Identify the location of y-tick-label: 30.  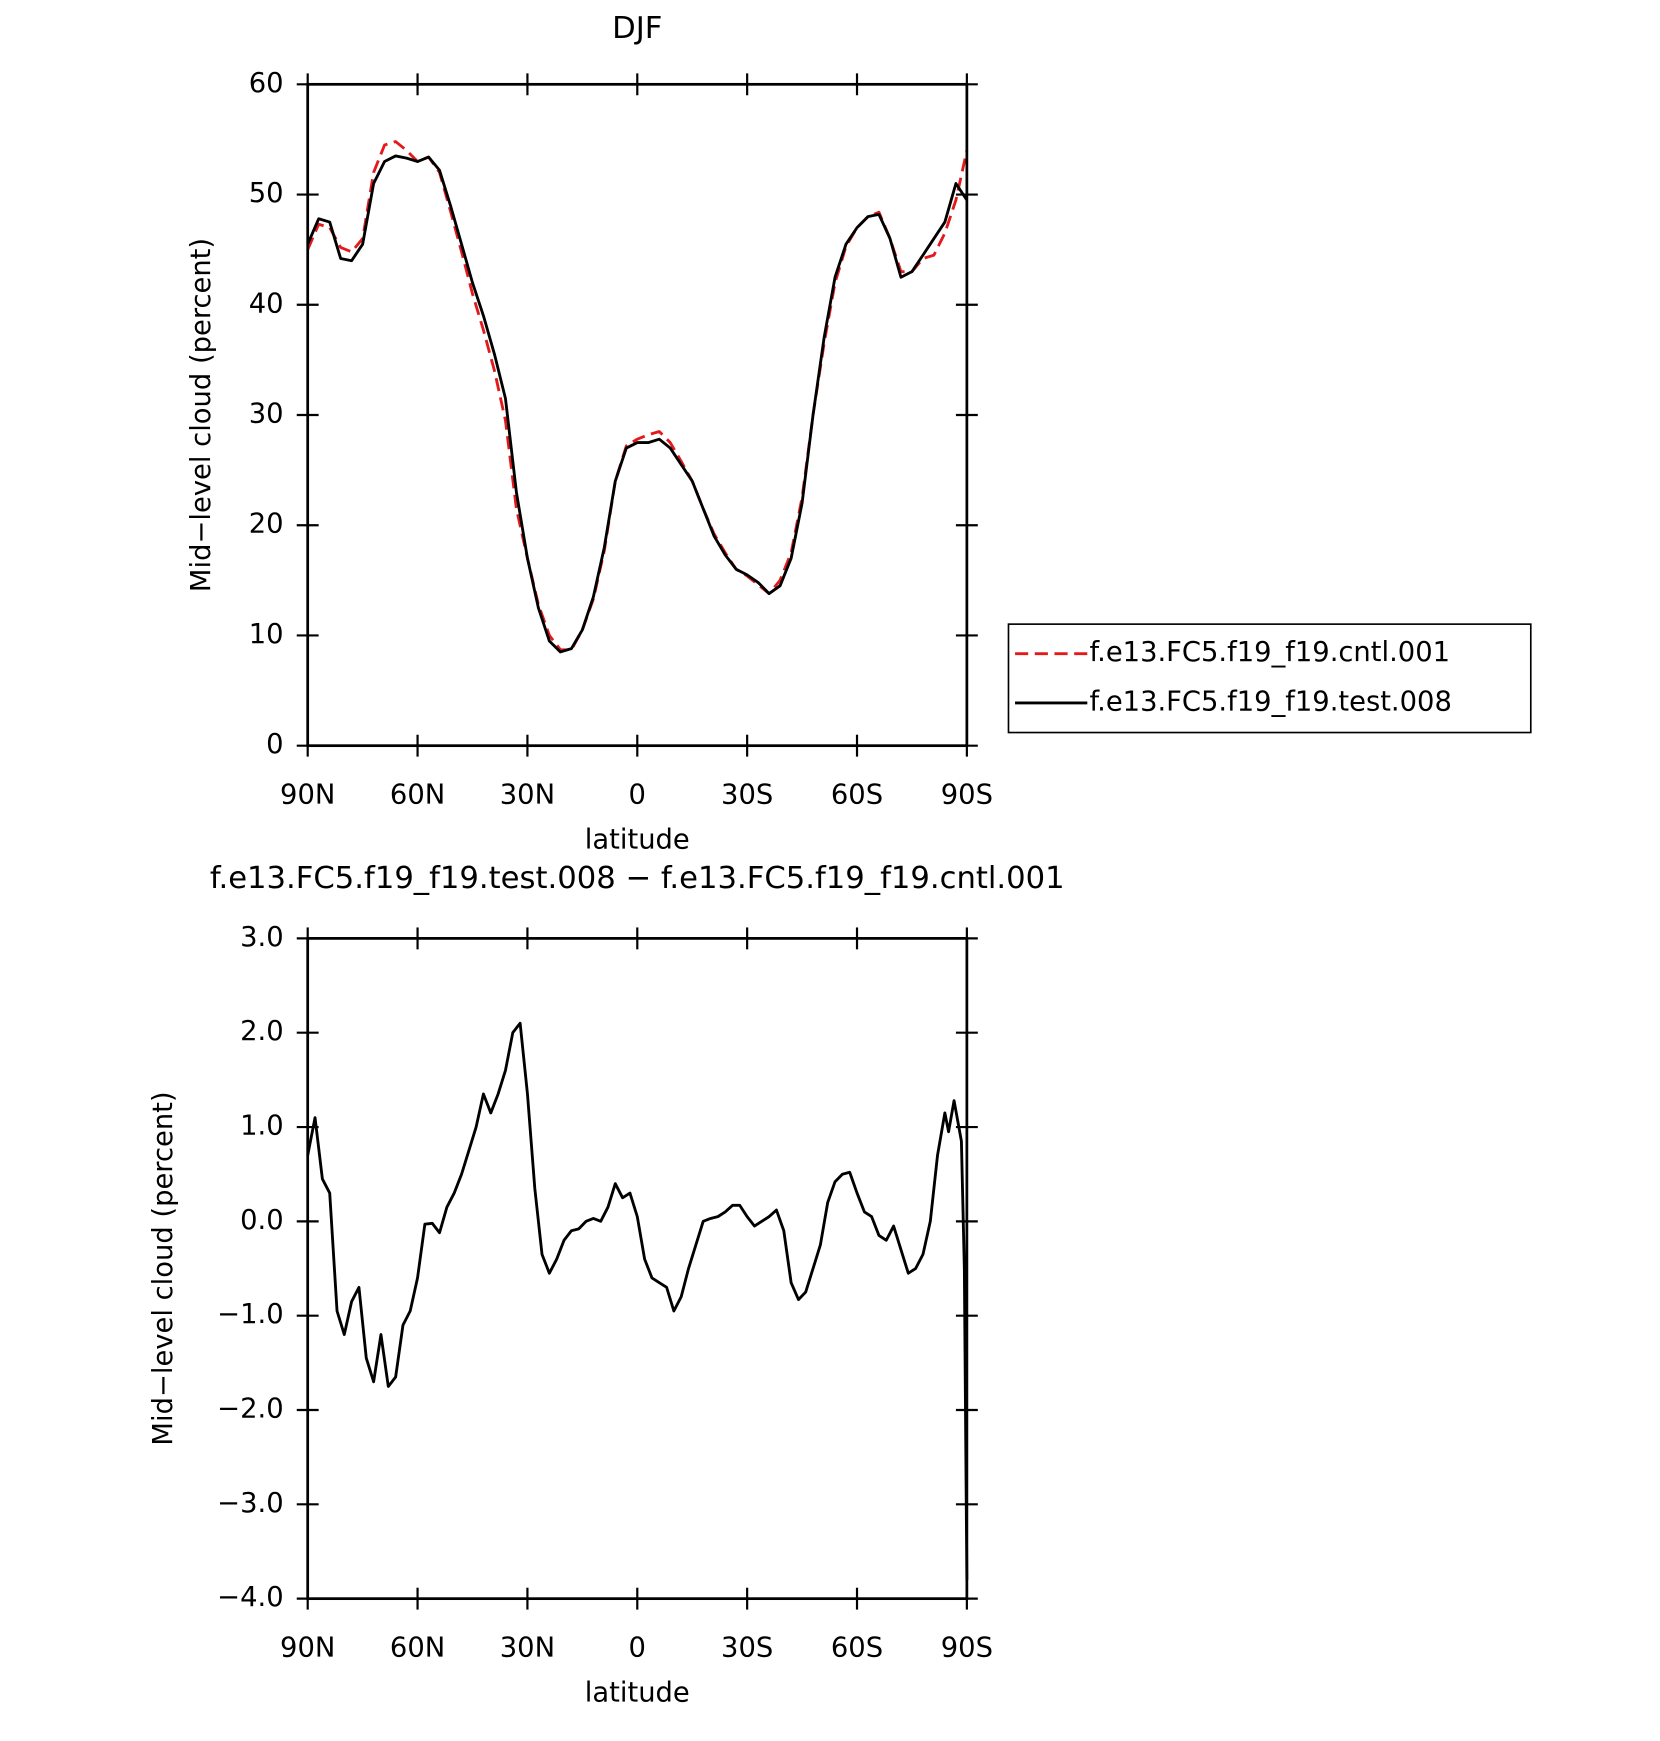
(266, 413).